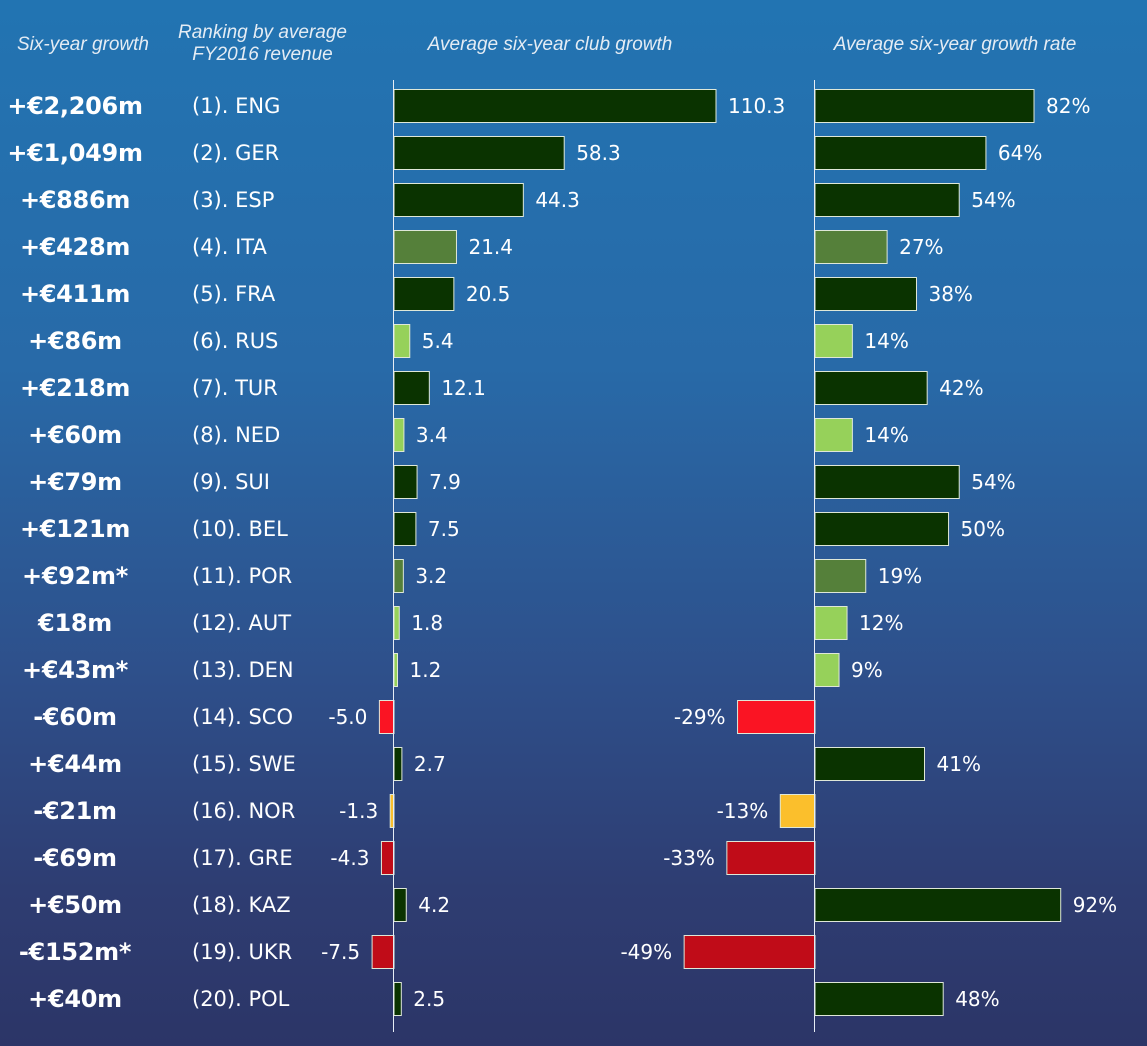  Describe the element at coordinates (573, 719) in the screenshot. I see `table-row: -€60m (14). SCO` at that location.